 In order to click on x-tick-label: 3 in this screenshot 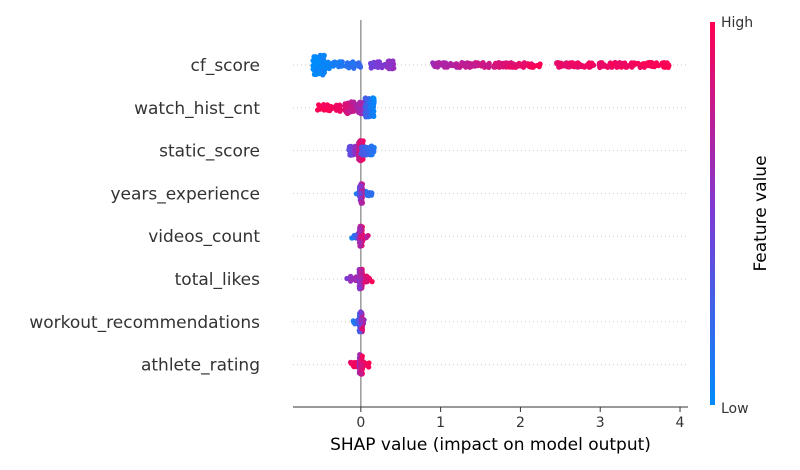, I will do `click(600, 423)`.